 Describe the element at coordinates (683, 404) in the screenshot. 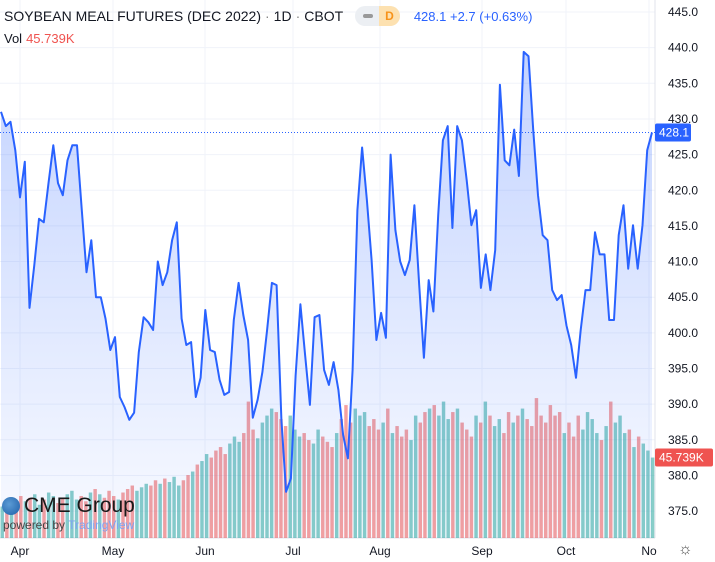

I see `y-tick-label: 390.0` at that location.